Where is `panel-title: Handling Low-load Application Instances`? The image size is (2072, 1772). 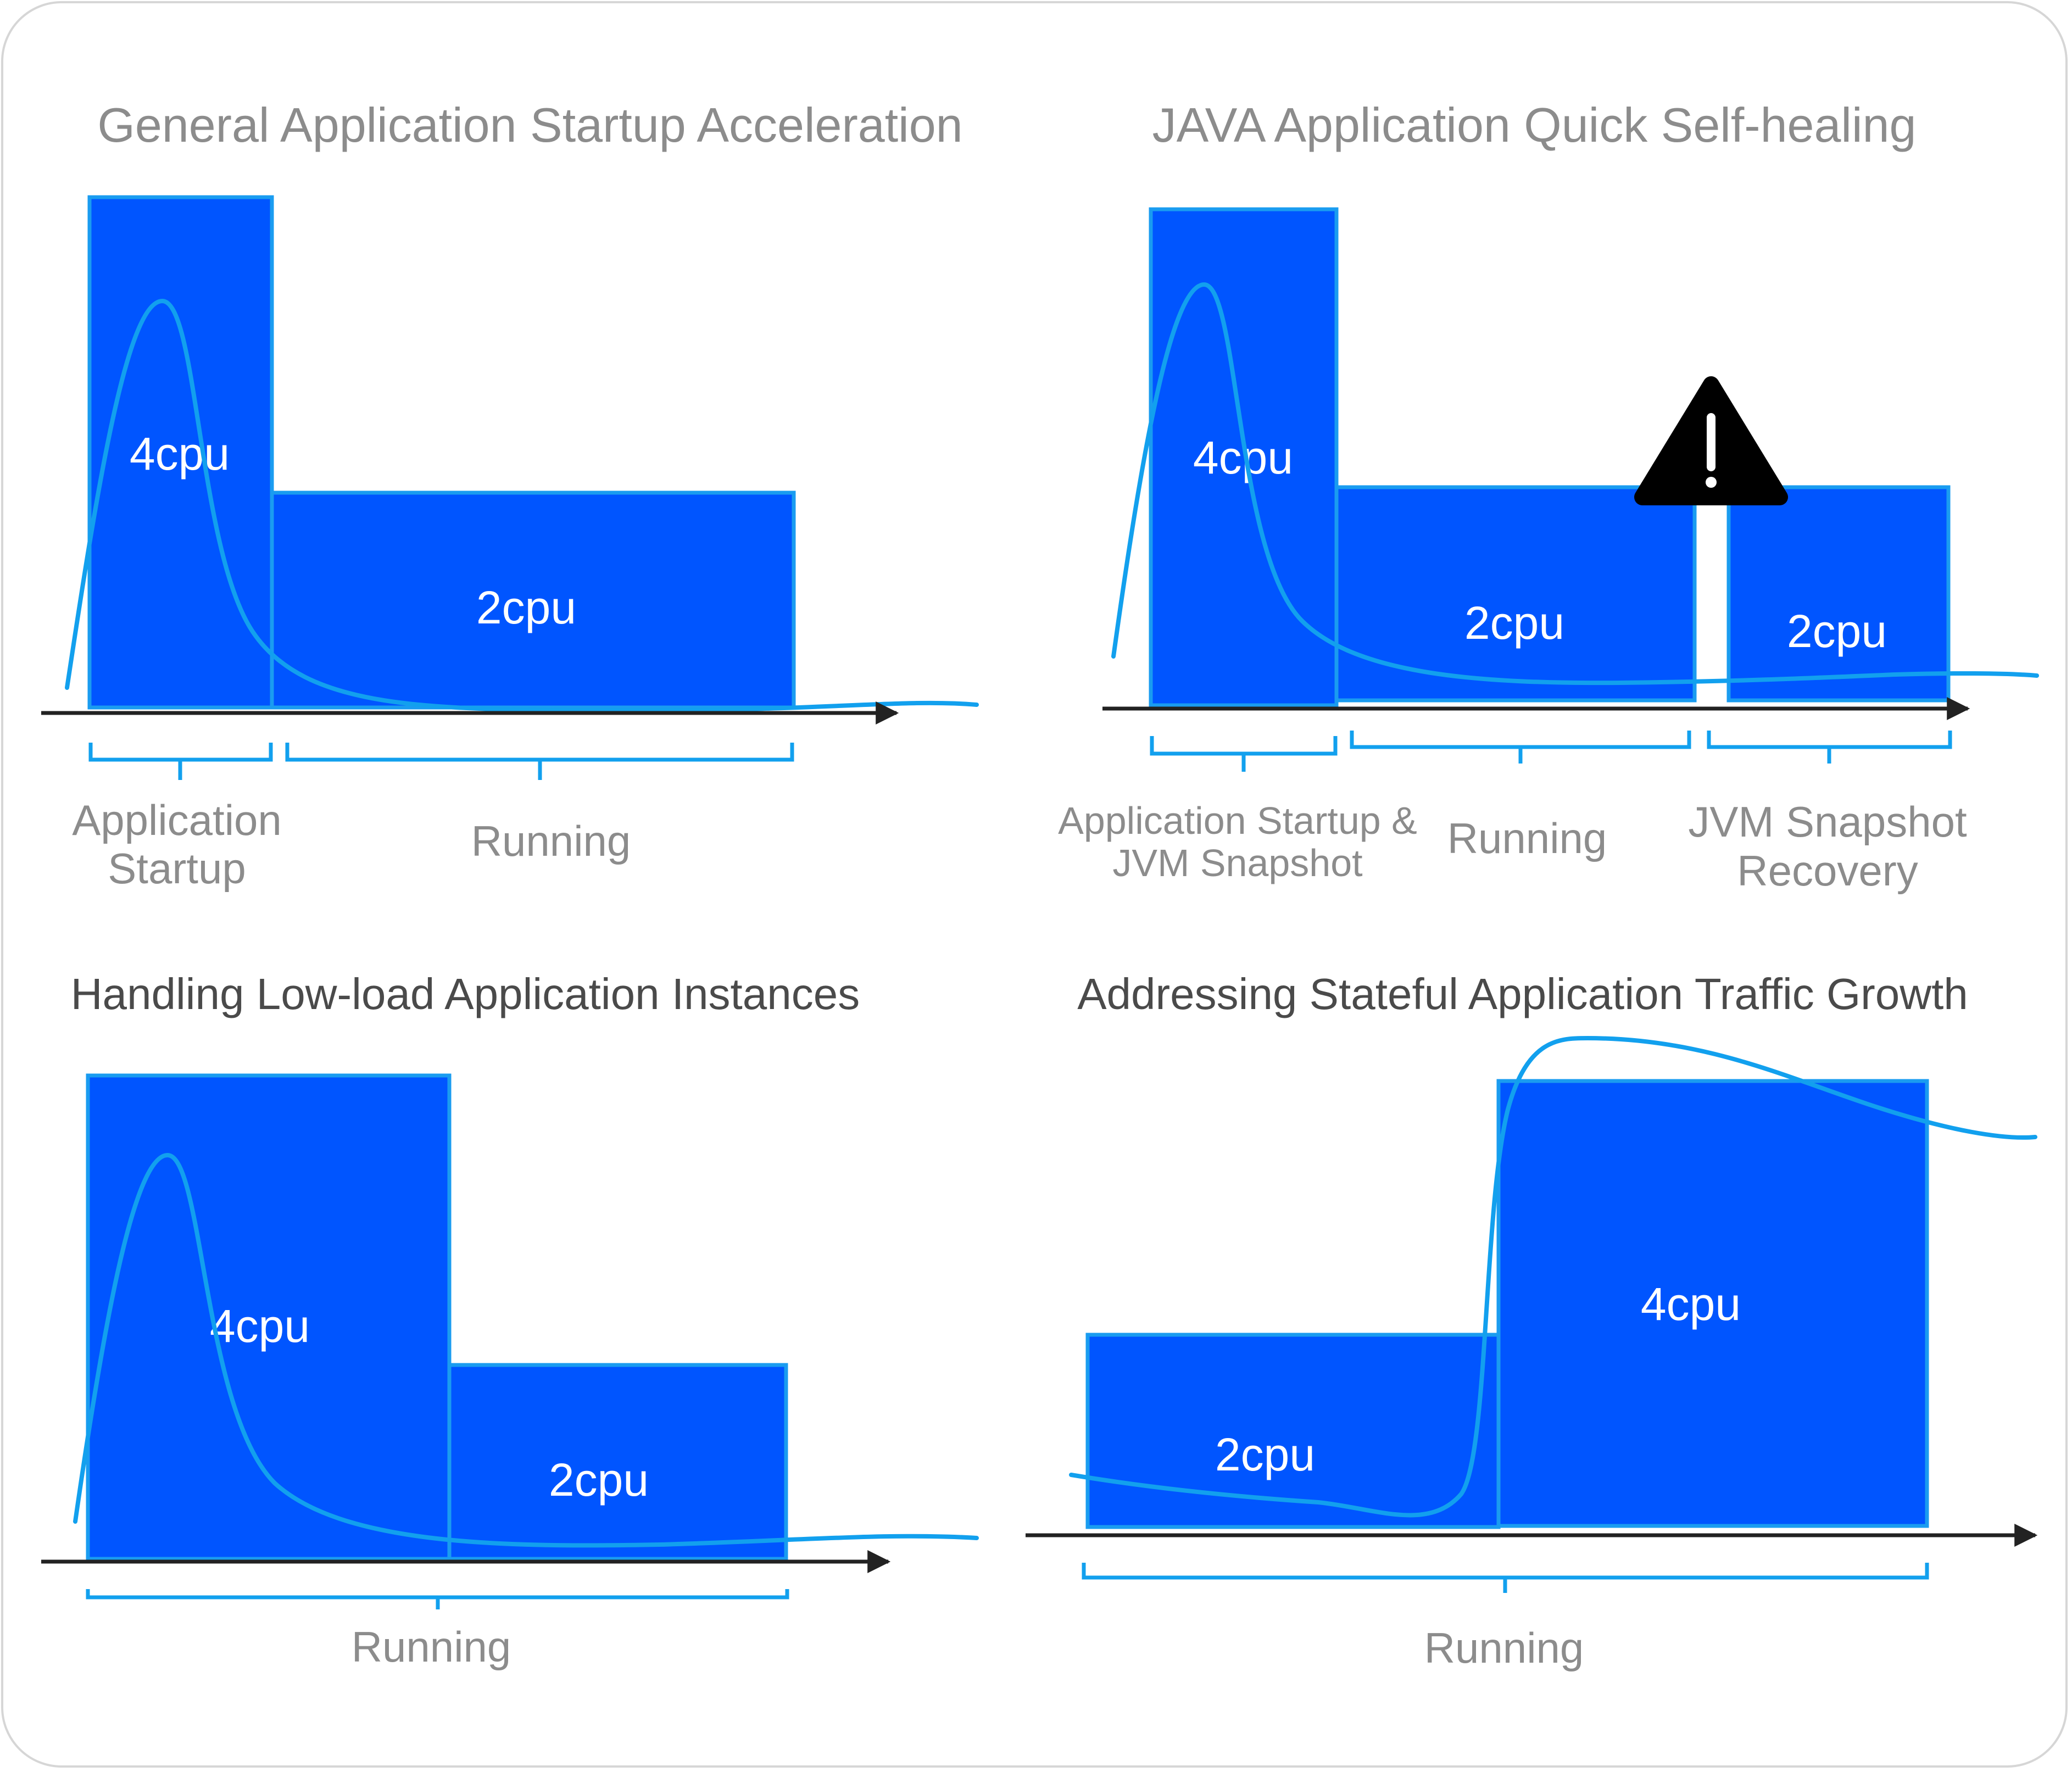
panel-title: Handling Low-load Application Instances is located at coordinates (465, 993).